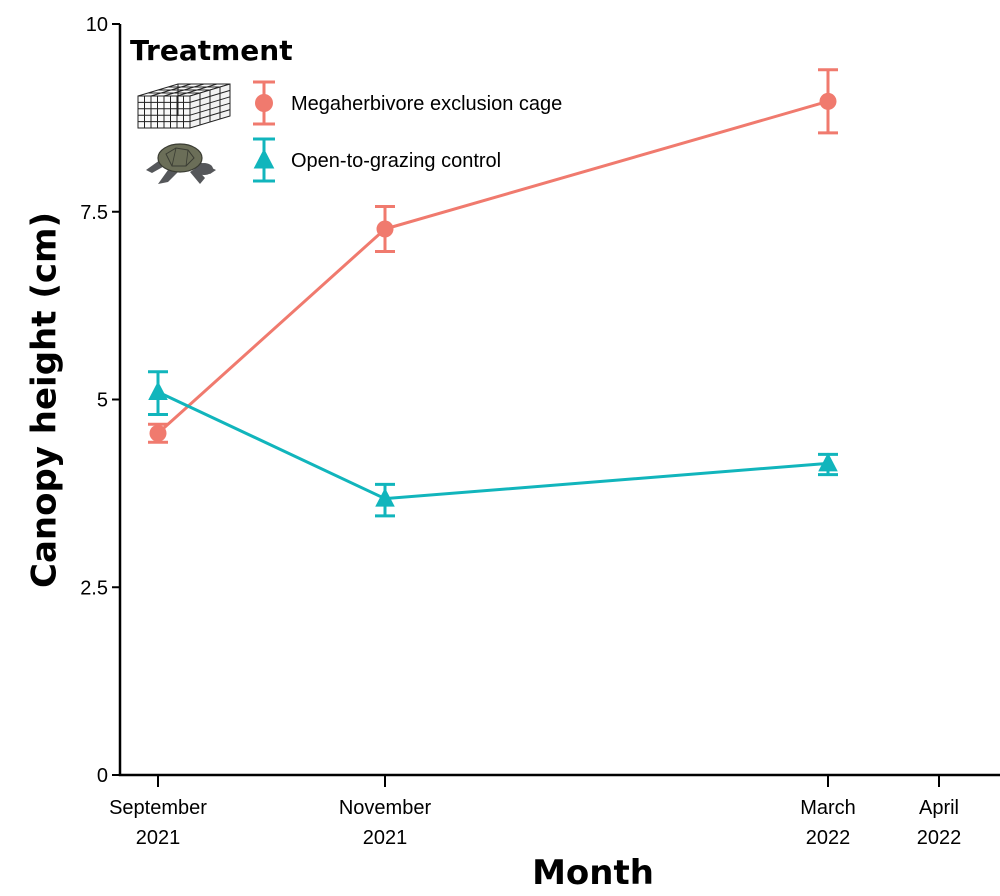 Image resolution: width=1000 pixels, height=896 pixels. I want to click on turtle-icon, so click(181, 163).